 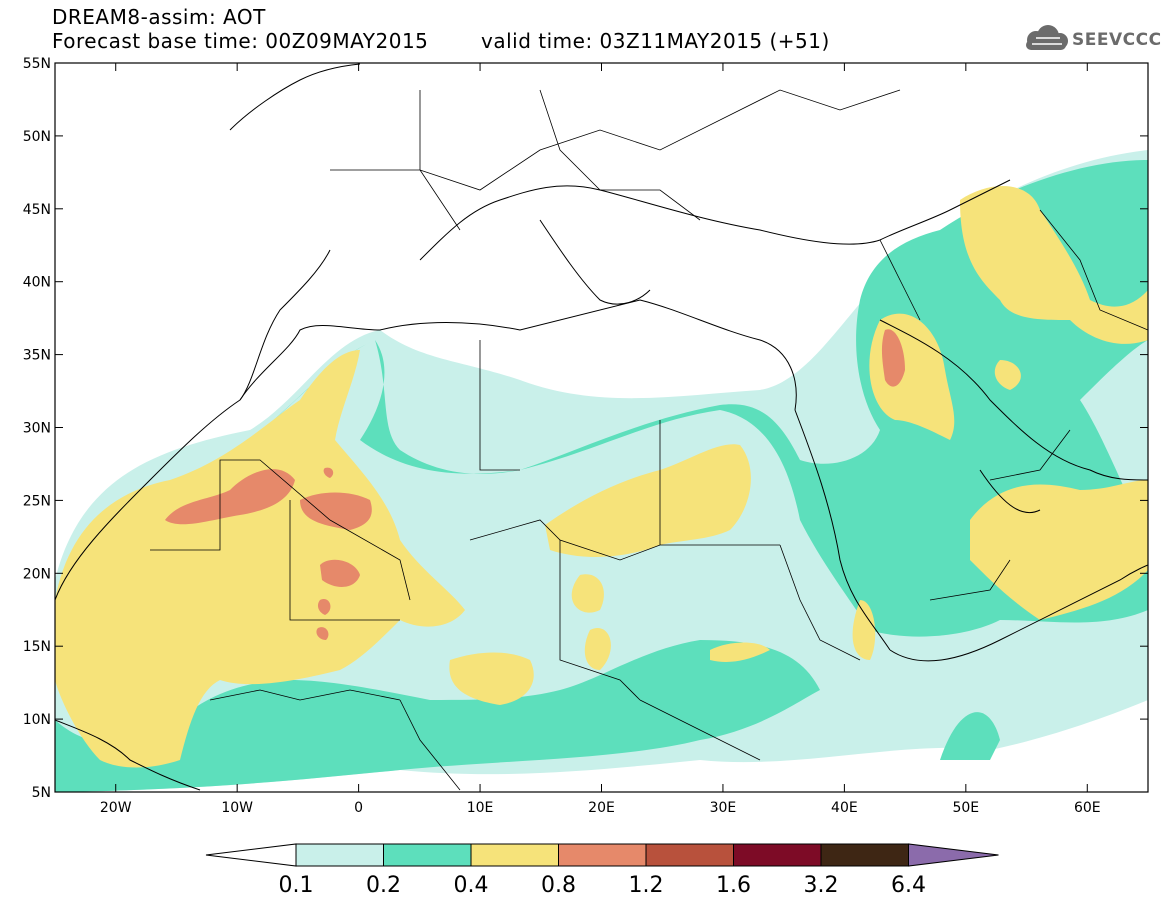 What do you see at coordinates (844, 808) in the screenshot?
I see `lon-tick-label: 40E` at bounding box center [844, 808].